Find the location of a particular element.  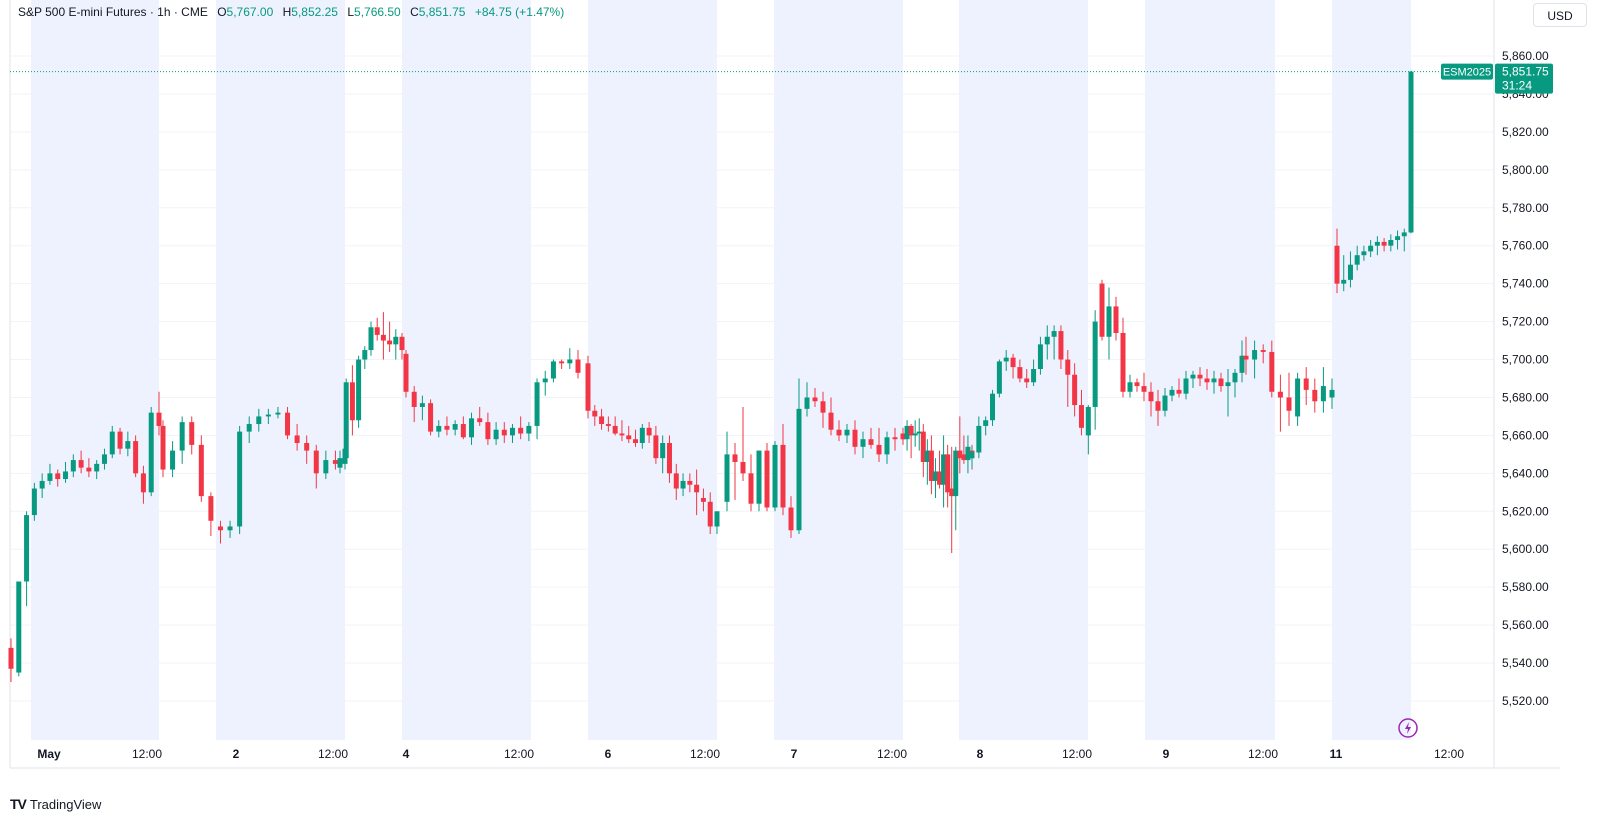

lightning-icon is located at coordinates (1408, 728).